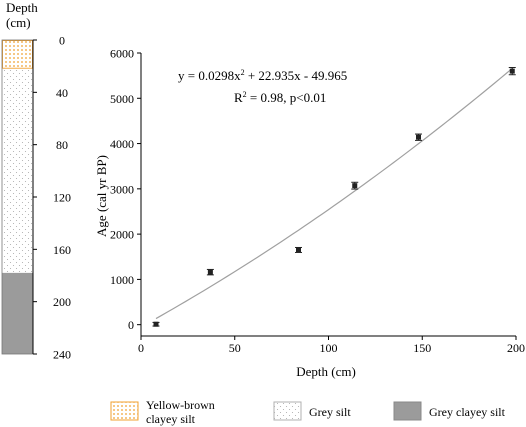 The image size is (526, 427). I want to click on fit-r2: R2 = 0.98, p<0.01, so click(280, 97).